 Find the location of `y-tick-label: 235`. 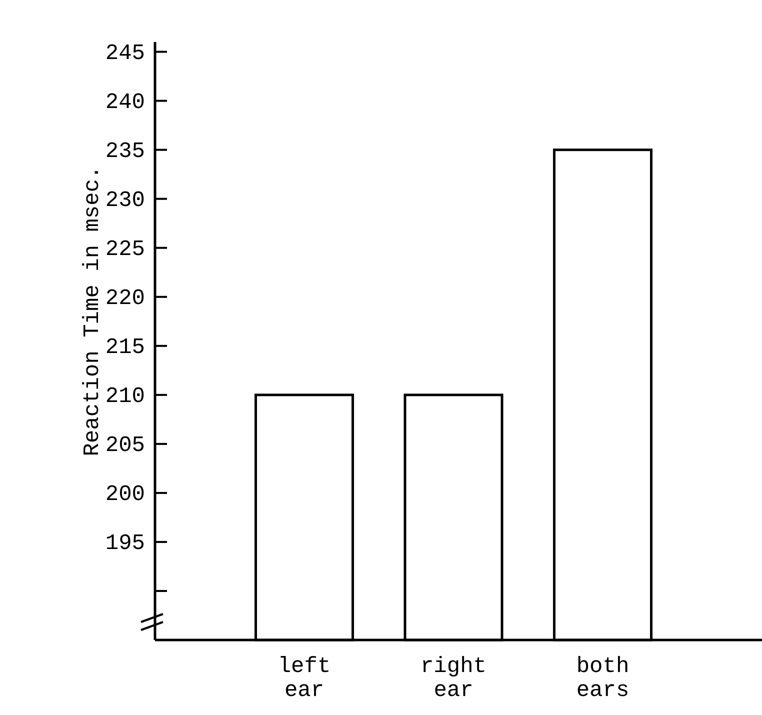

y-tick-label: 235 is located at coordinates (125, 151).